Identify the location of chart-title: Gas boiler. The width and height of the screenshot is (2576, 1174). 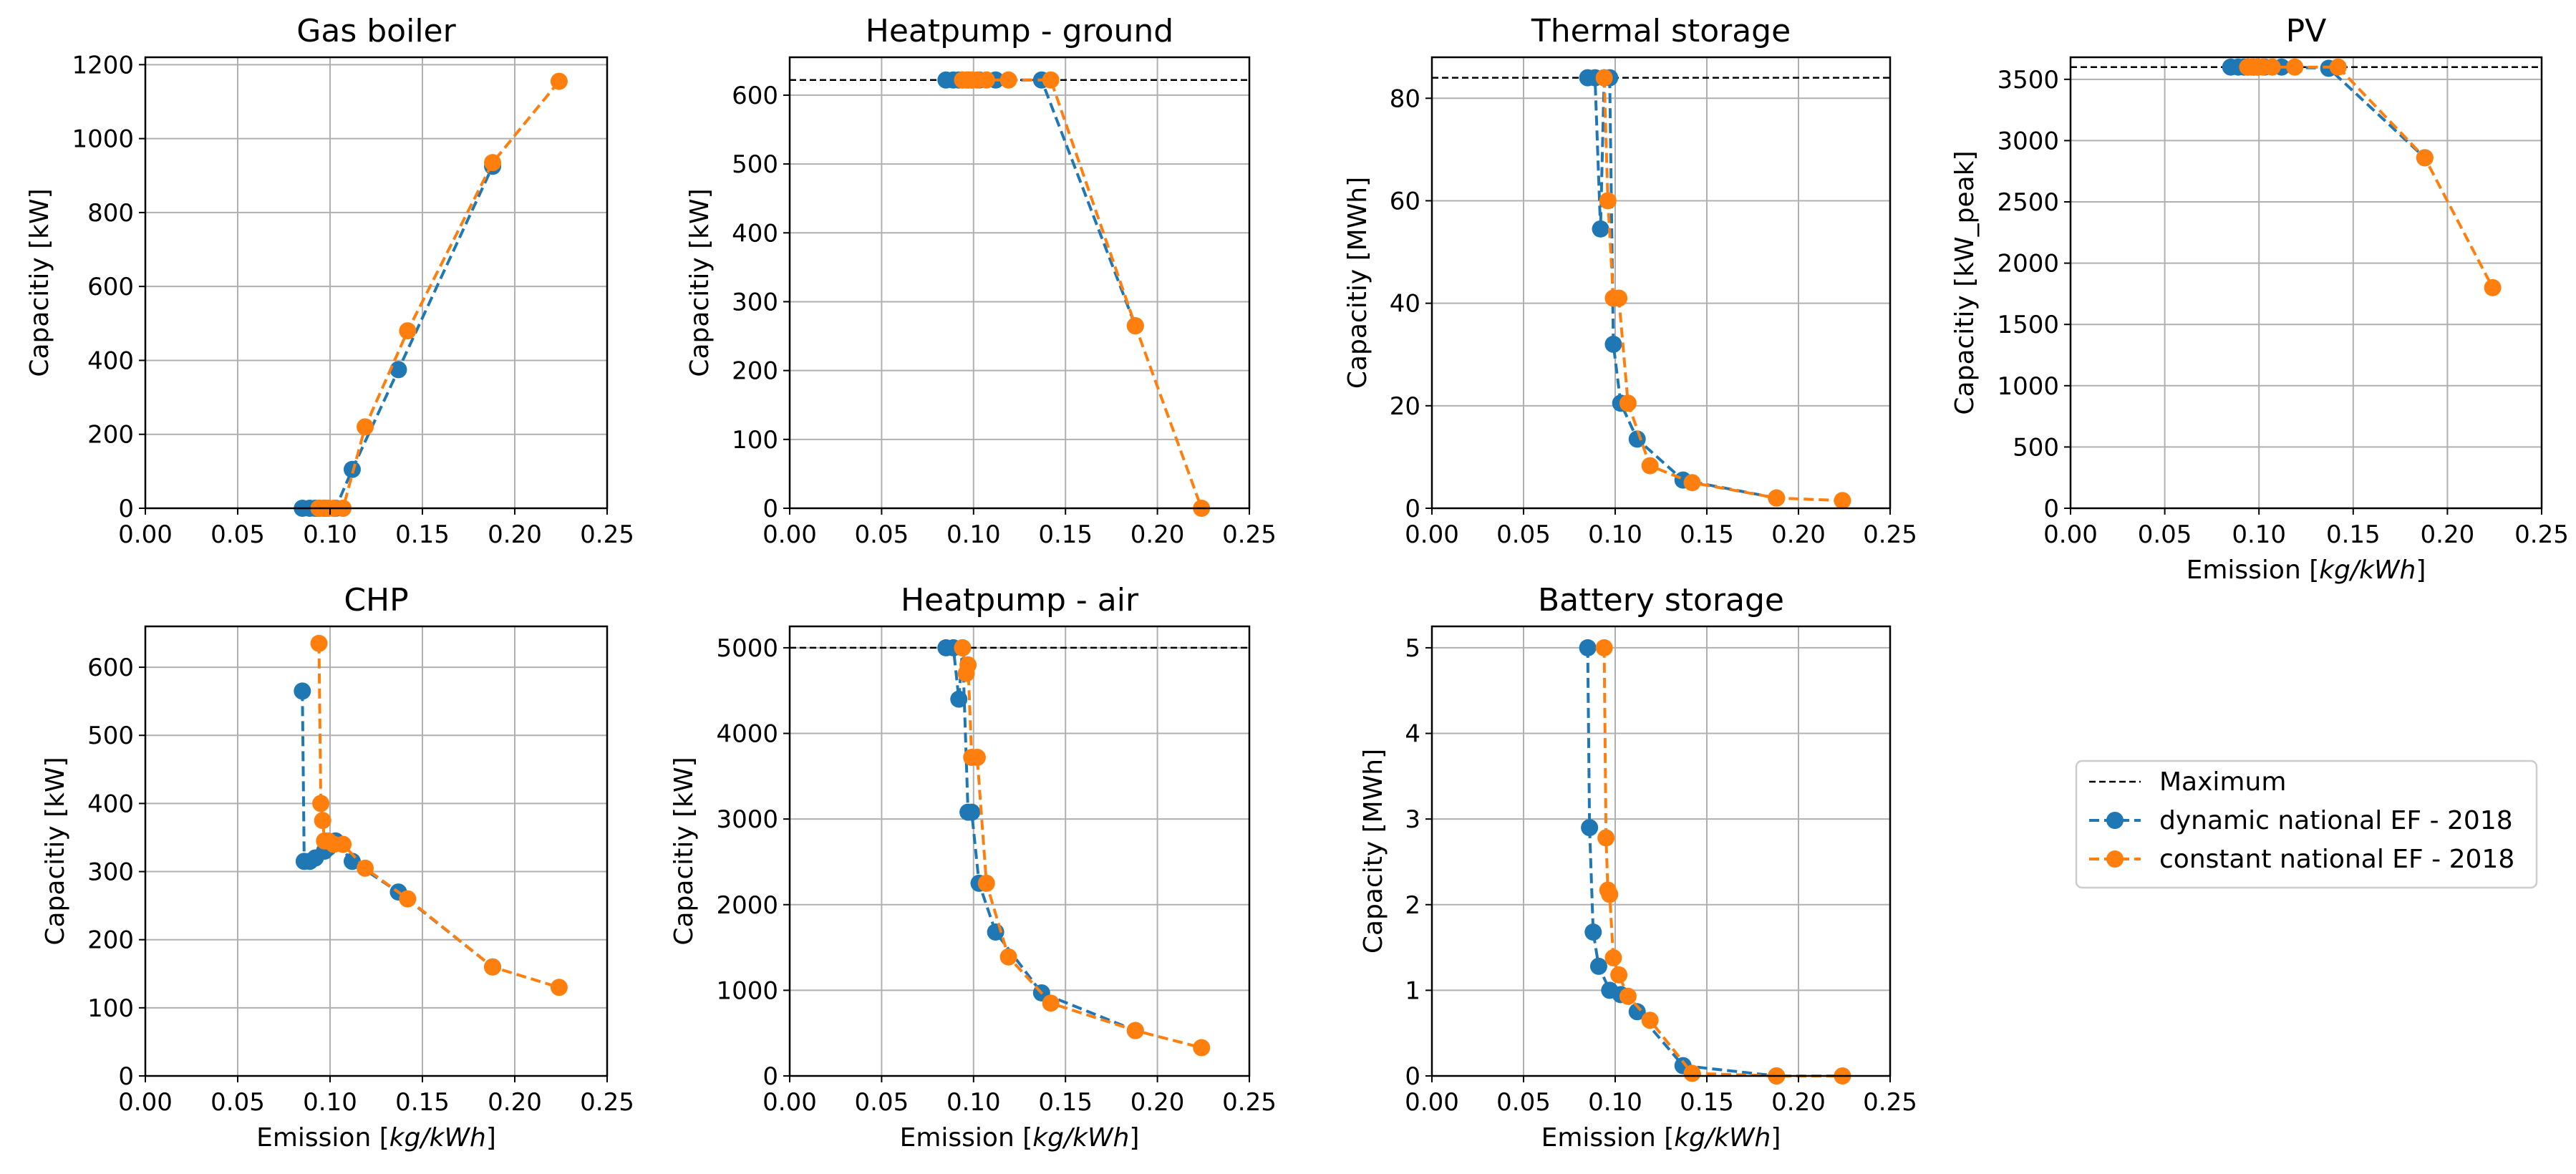
(376, 31).